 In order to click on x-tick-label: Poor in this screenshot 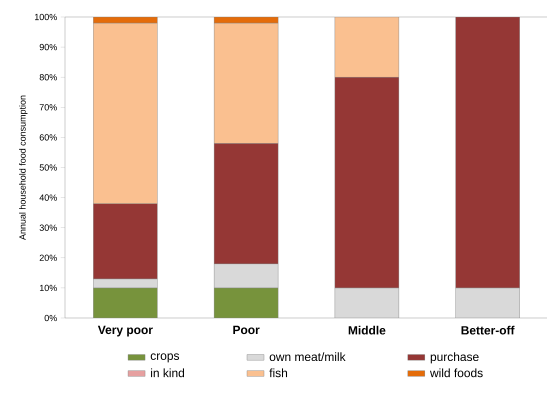, I will do `click(246, 330)`.